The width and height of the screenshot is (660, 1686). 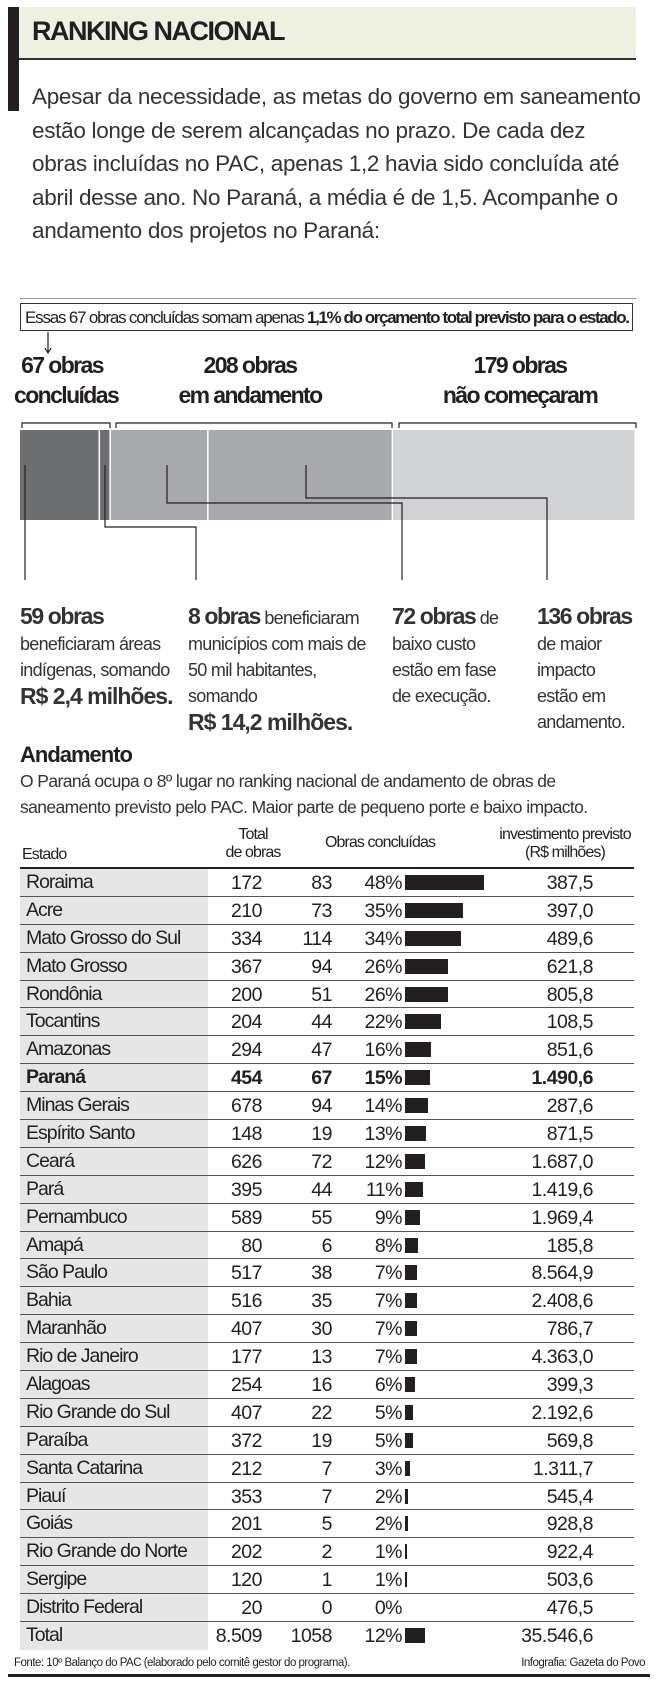 I want to click on callout-amount: R$ 14,2 milhões., so click(x=270, y=722).